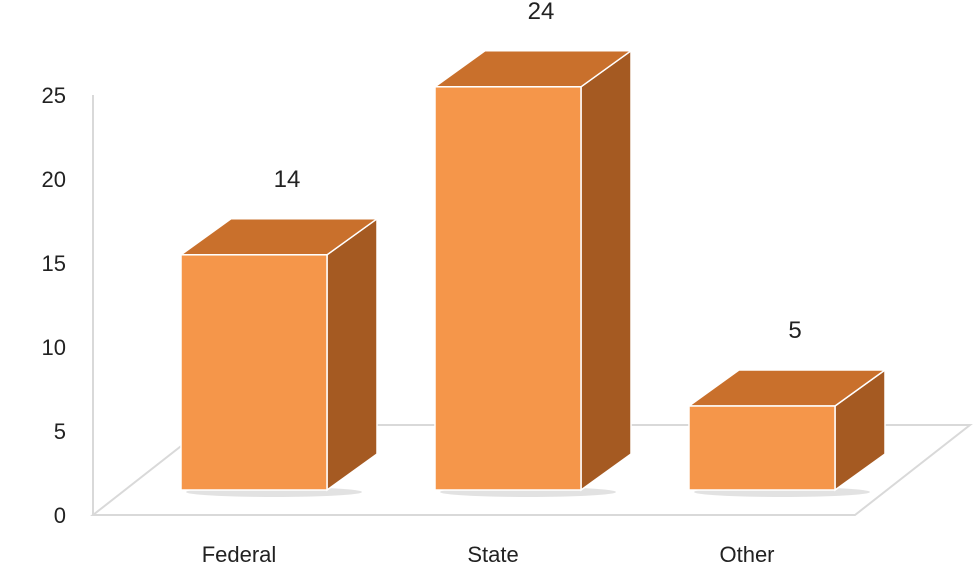 The image size is (976, 570). What do you see at coordinates (239, 554) in the screenshot?
I see `category-label: Federal` at bounding box center [239, 554].